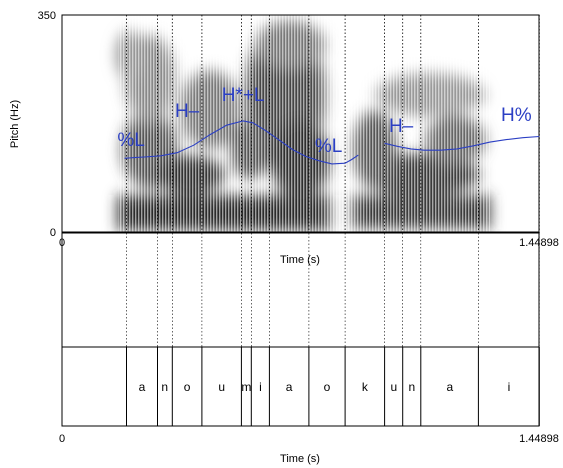 Image resolution: width=563 pixels, height=468 pixels. I want to click on segment-label: m, so click(246, 387).